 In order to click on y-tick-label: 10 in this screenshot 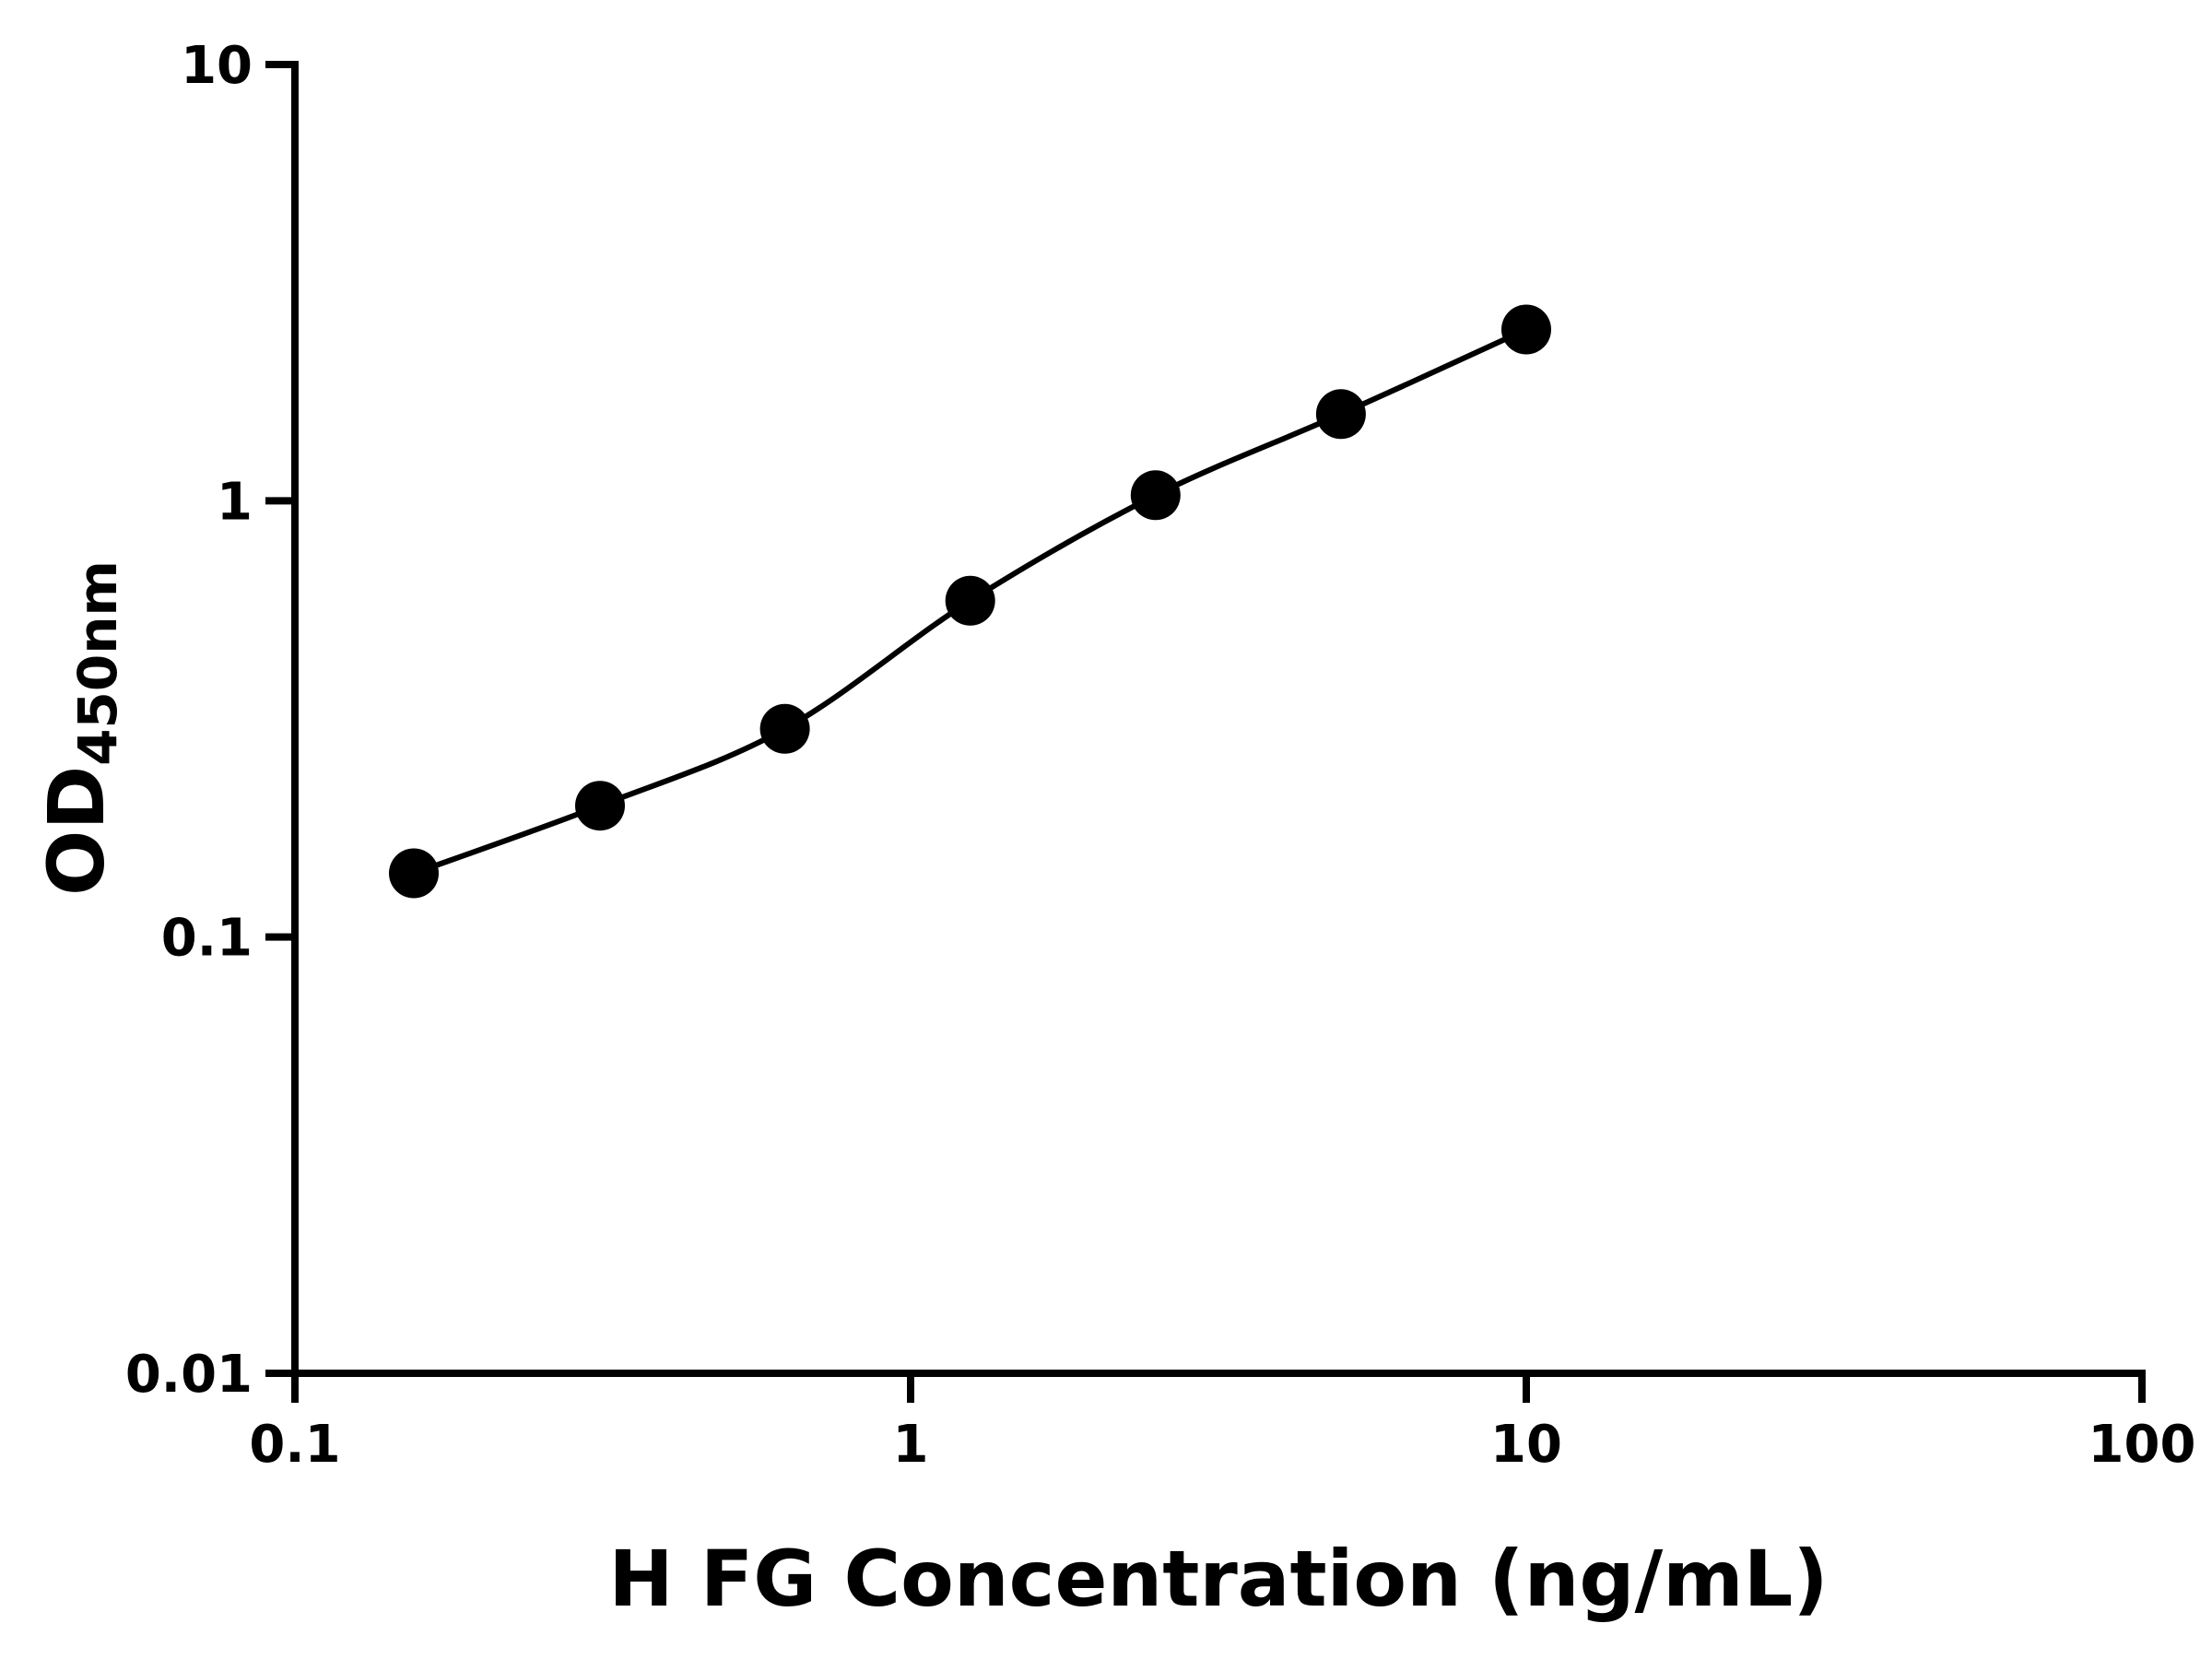, I will do `click(217, 66)`.